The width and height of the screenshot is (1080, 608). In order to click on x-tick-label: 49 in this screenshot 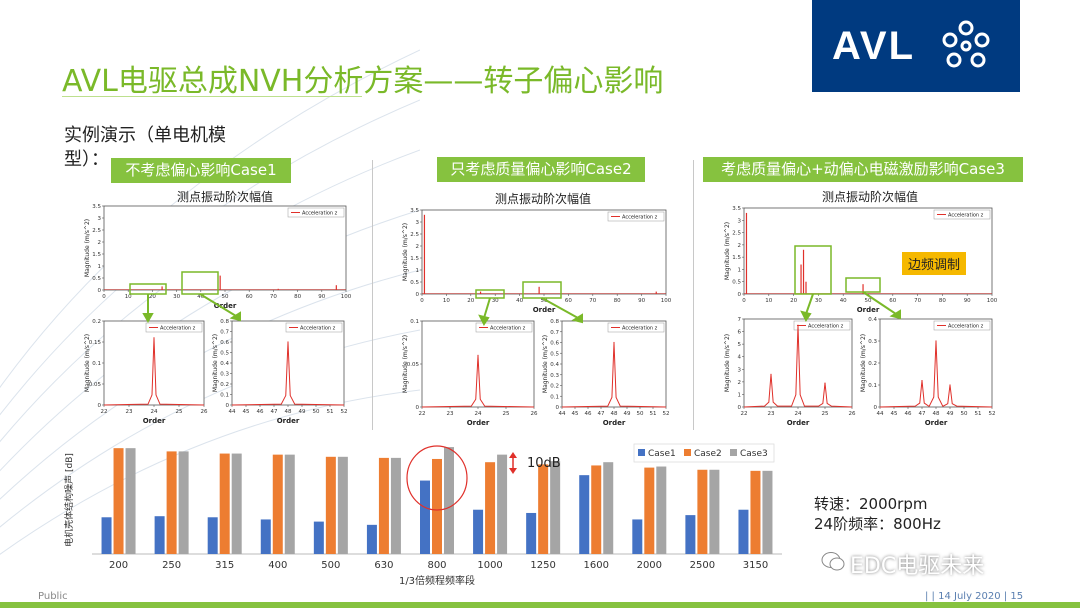, I will do `click(302, 412)`.